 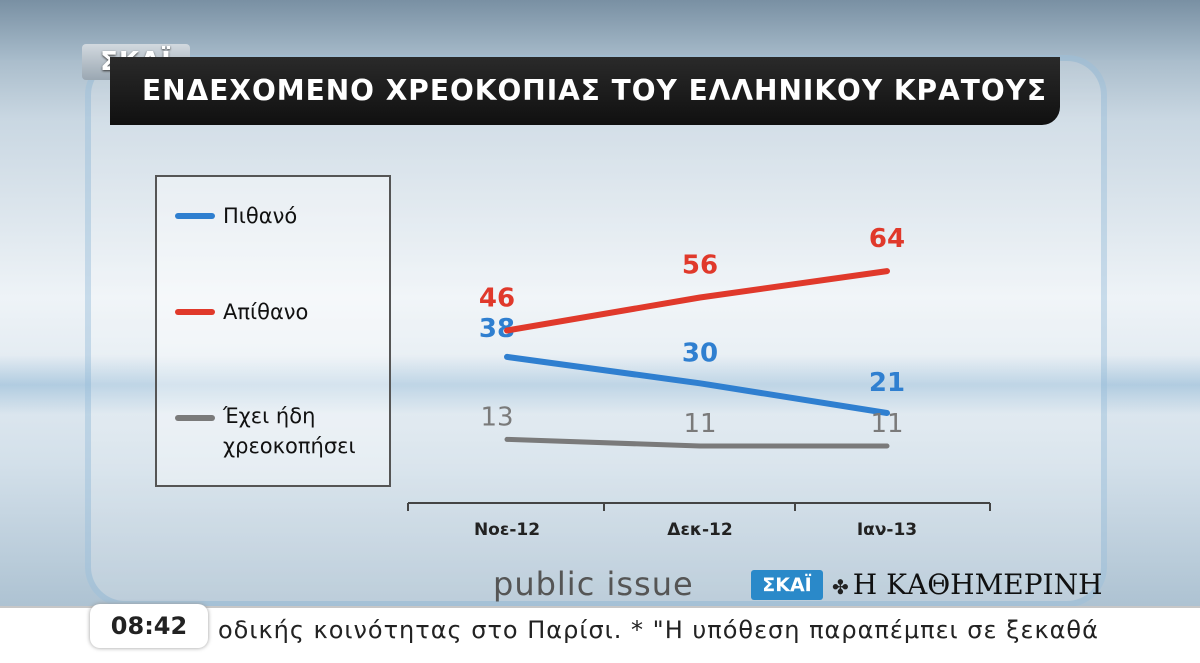 What do you see at coordinates (507, 530) in the screenshot?
I see `x-tick-label-0: Νοε-12` at bounding box center [507, 530].